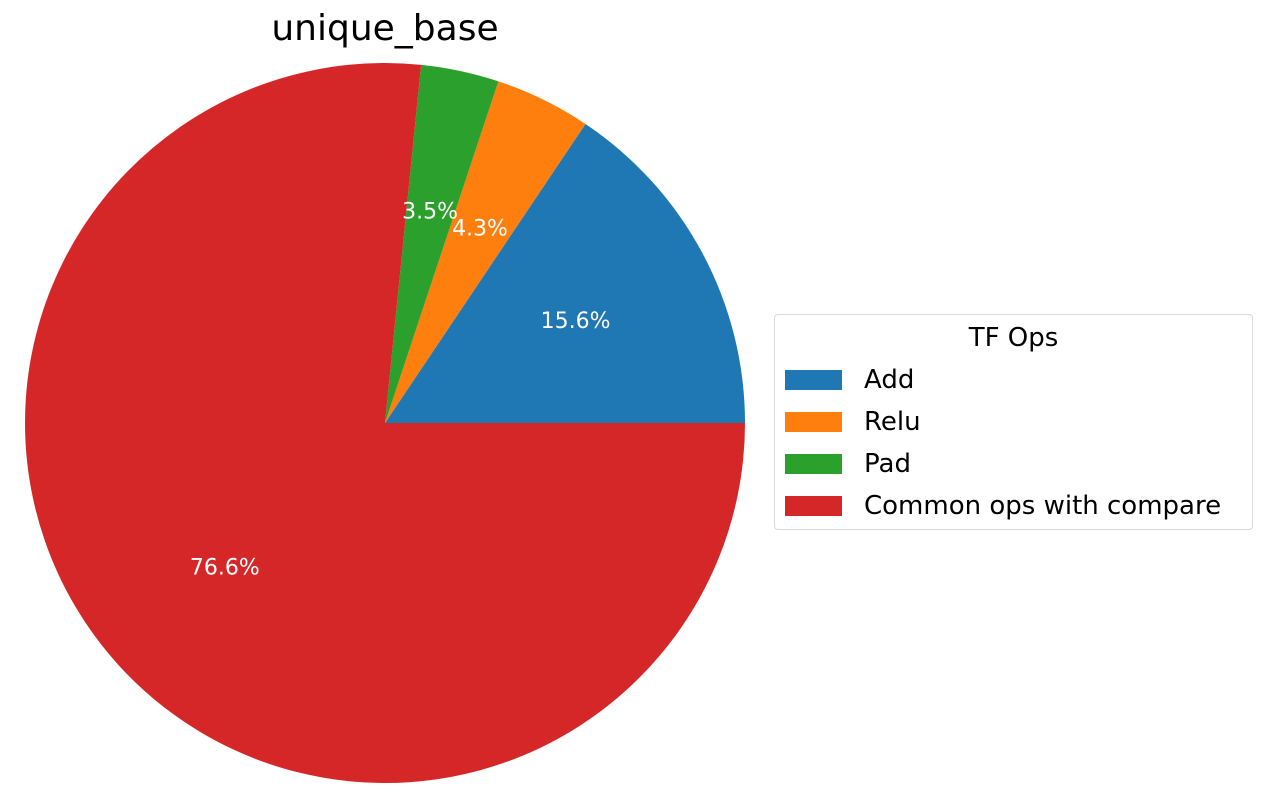  I want to click on legend-item-relu: Relu, so click(853, 422).